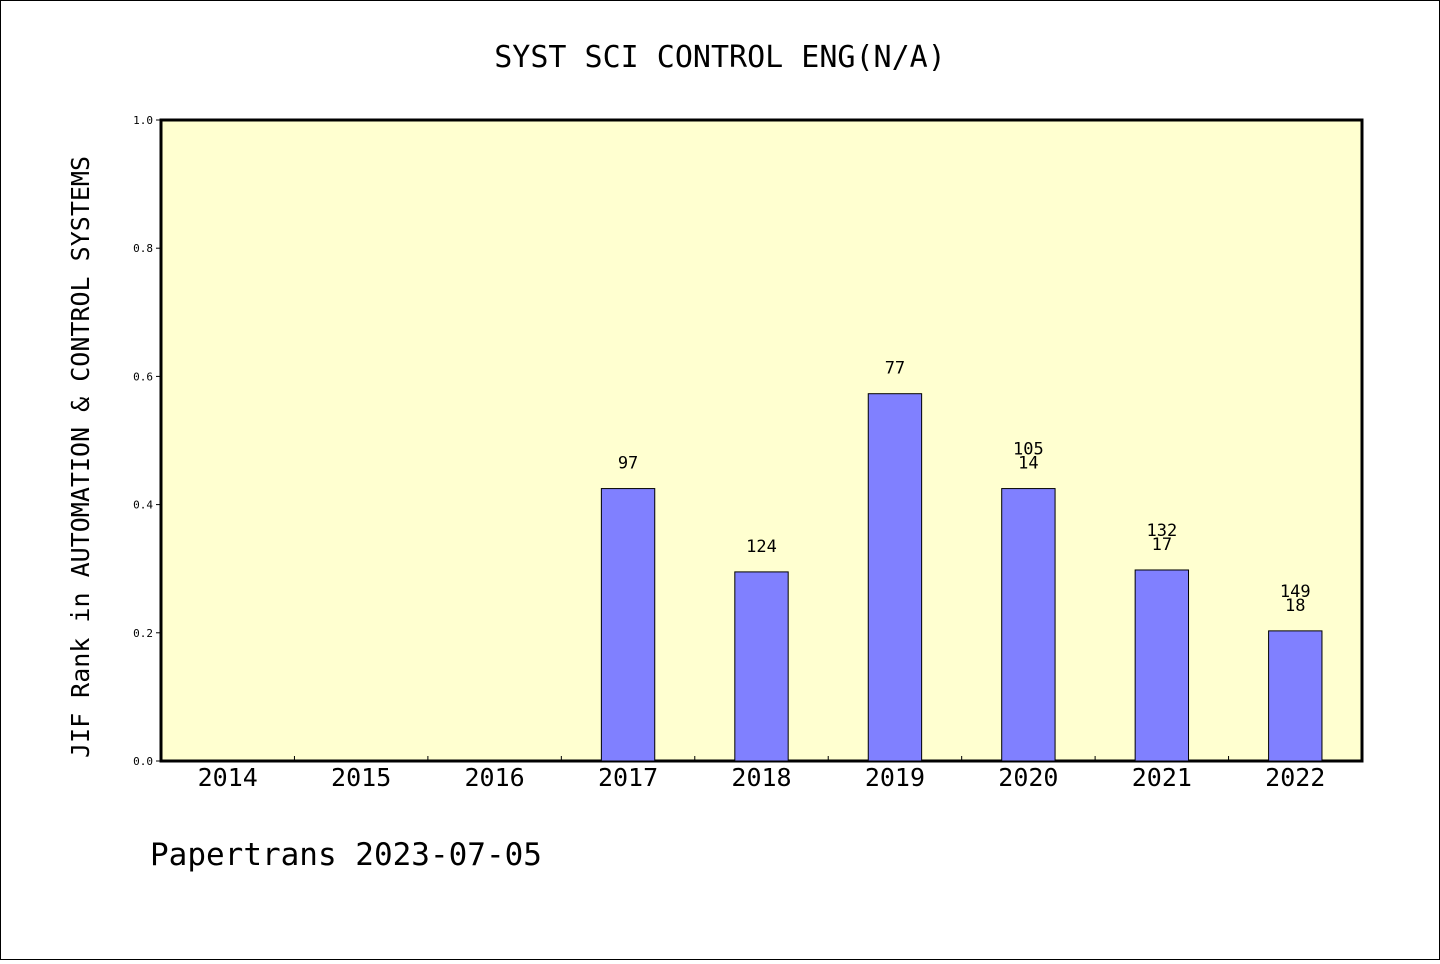 The width and height of the screenshot is (1440, 964). What do you see at coordinates (143, 761) in the screenshot?
I see `y-tick-label: 0.0` at bounding box center [143, 761].